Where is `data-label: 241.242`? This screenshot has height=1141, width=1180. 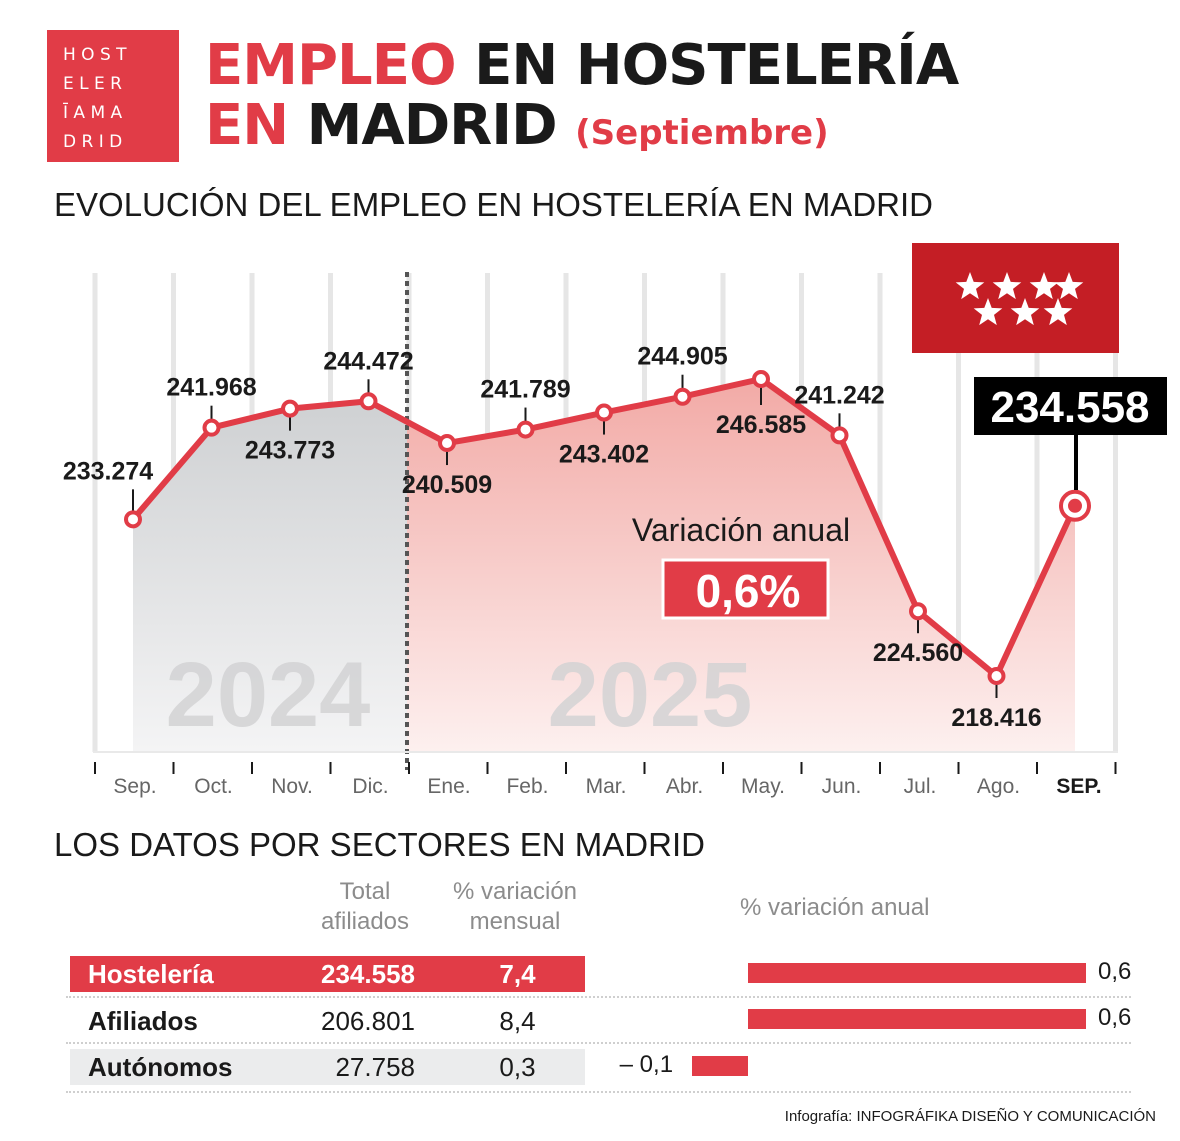 data-label: 241.242 is located at coordinates (839, 395).